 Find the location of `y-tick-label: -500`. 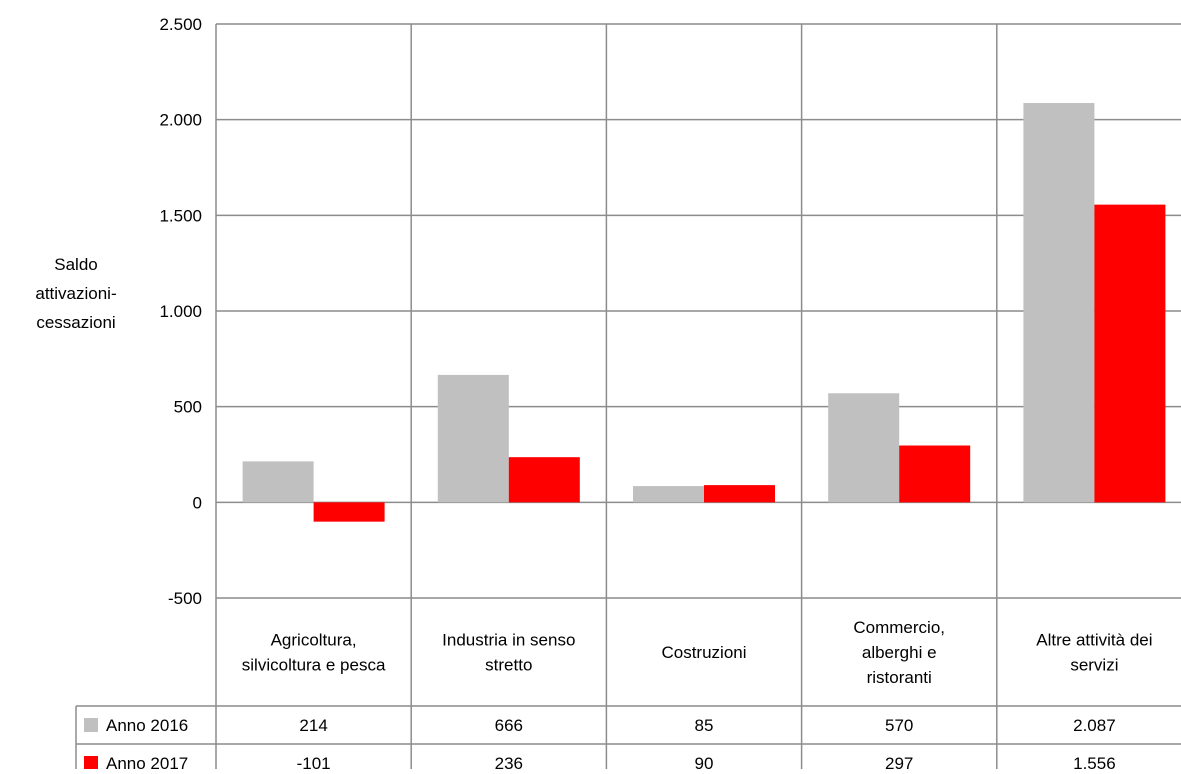

y-tick-label: -500 is located at coordinates (185, 598).